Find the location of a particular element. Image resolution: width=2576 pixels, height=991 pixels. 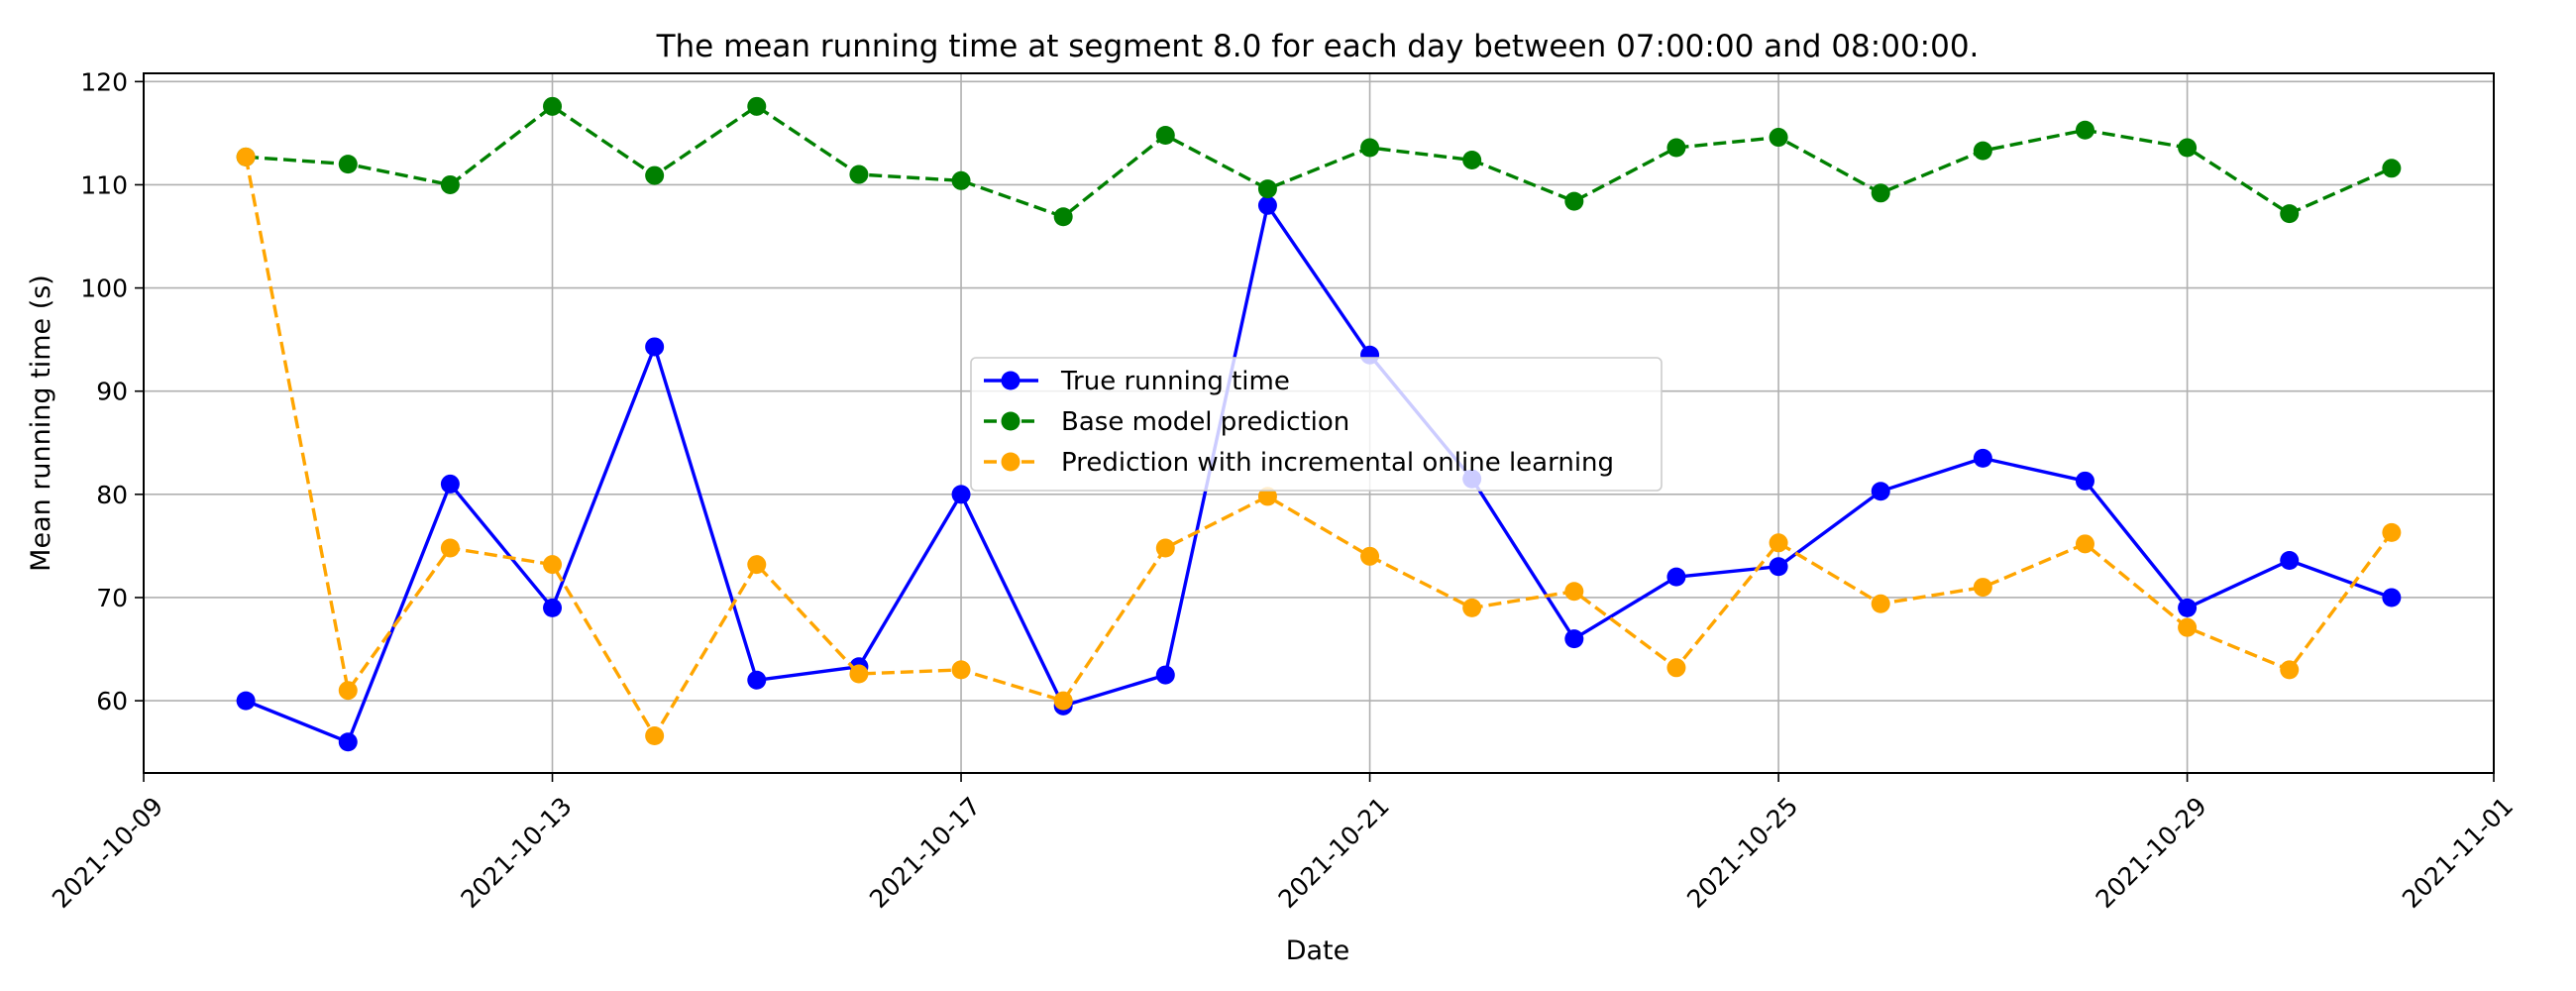

x-tick-label: 2021-10-17 is located at coordinates (925, 853).